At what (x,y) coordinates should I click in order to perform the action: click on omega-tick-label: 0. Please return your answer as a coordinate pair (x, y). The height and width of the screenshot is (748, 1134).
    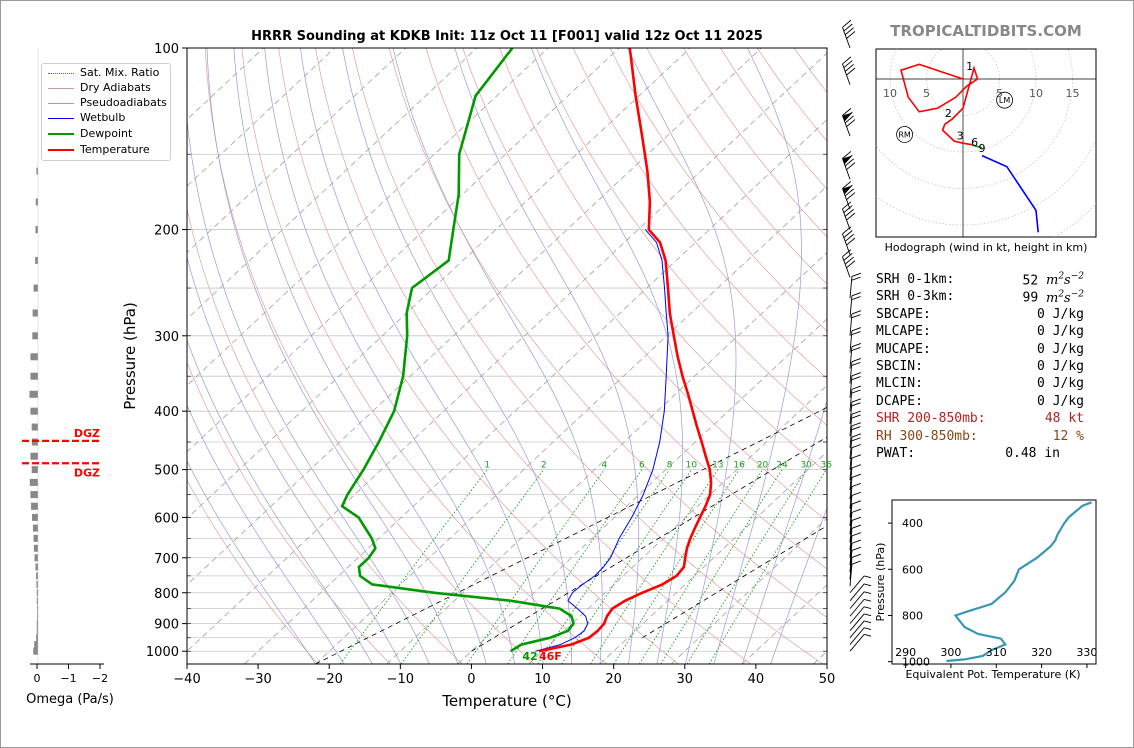
    Looking at the image, I should click on (37, 678).